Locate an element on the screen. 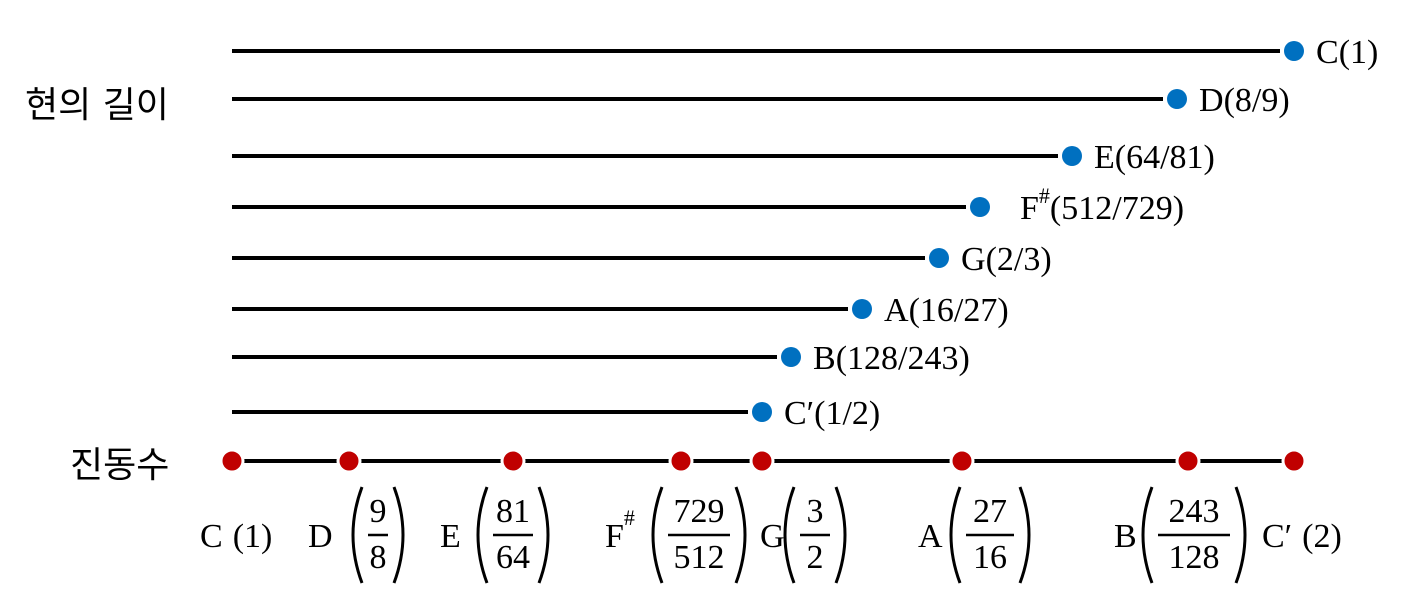 Image resolution: width=1414 pixels, height=592 pixels. value: (1) is located at coordinates (253, 536).